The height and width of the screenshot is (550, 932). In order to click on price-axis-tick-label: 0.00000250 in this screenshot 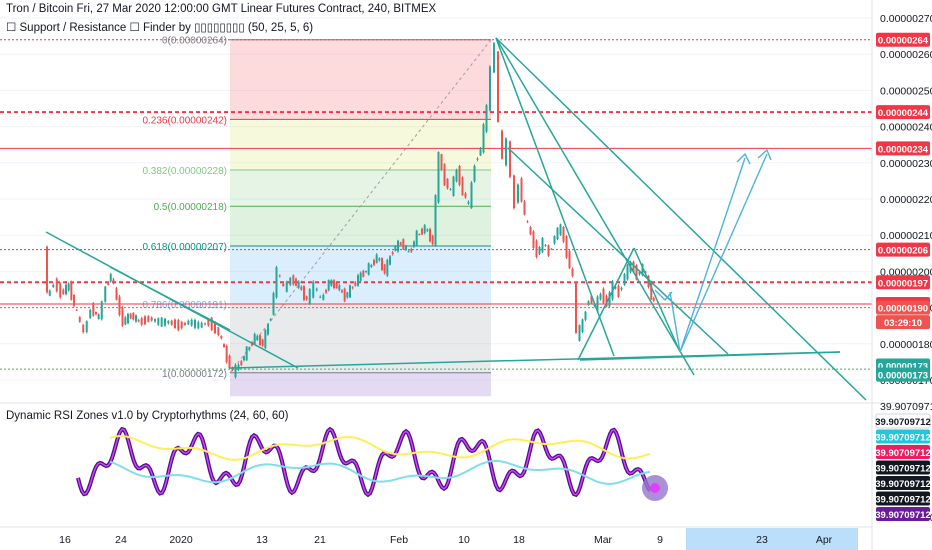, I will do `click(906, 91)`.